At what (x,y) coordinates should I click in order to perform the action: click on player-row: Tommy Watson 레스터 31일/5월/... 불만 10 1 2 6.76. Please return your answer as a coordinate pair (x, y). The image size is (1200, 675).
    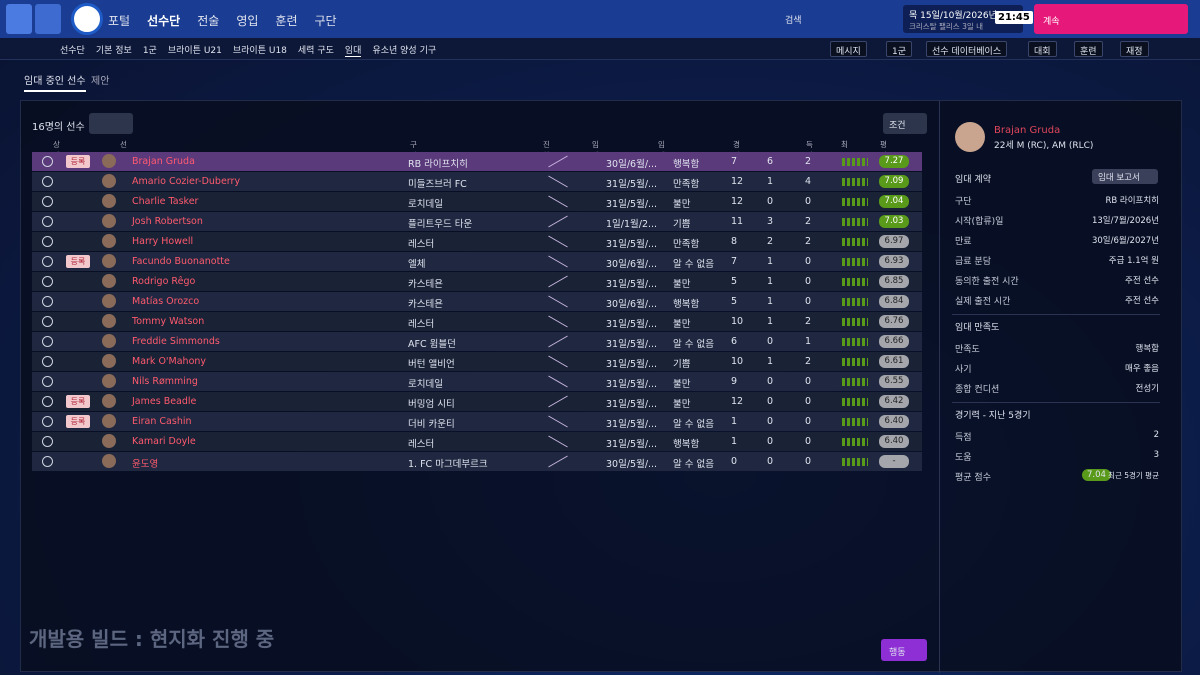
    Looking at the image, I should click on (477, 321).